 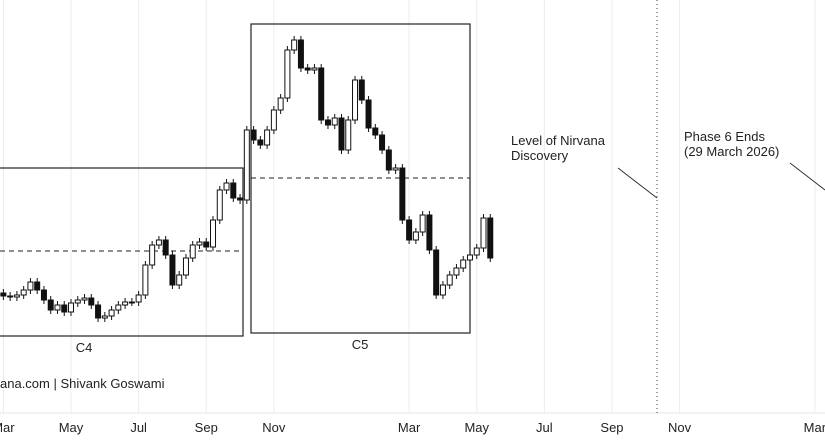 I want to click on c4-box, so click(x=122, y=252).